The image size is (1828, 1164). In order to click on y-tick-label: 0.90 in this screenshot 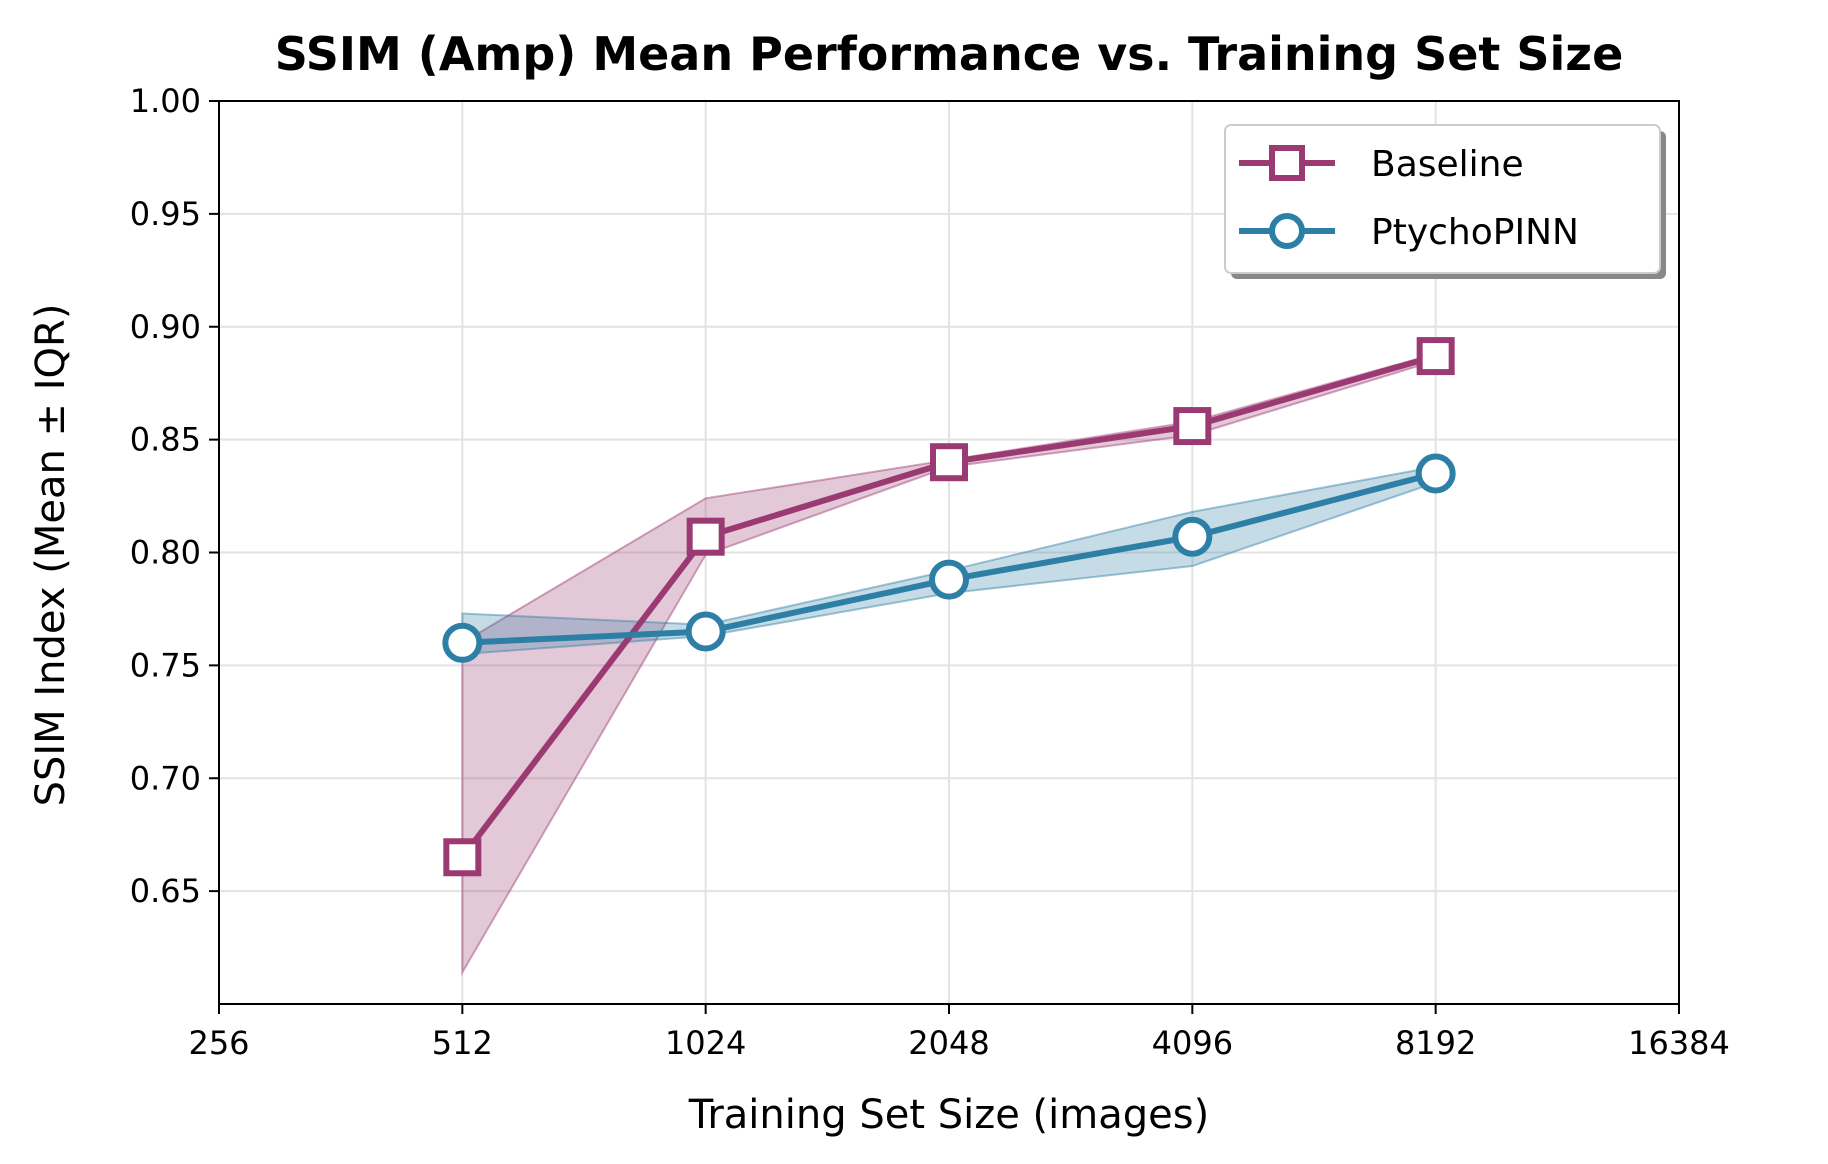, I will do `click(165, 327)`.